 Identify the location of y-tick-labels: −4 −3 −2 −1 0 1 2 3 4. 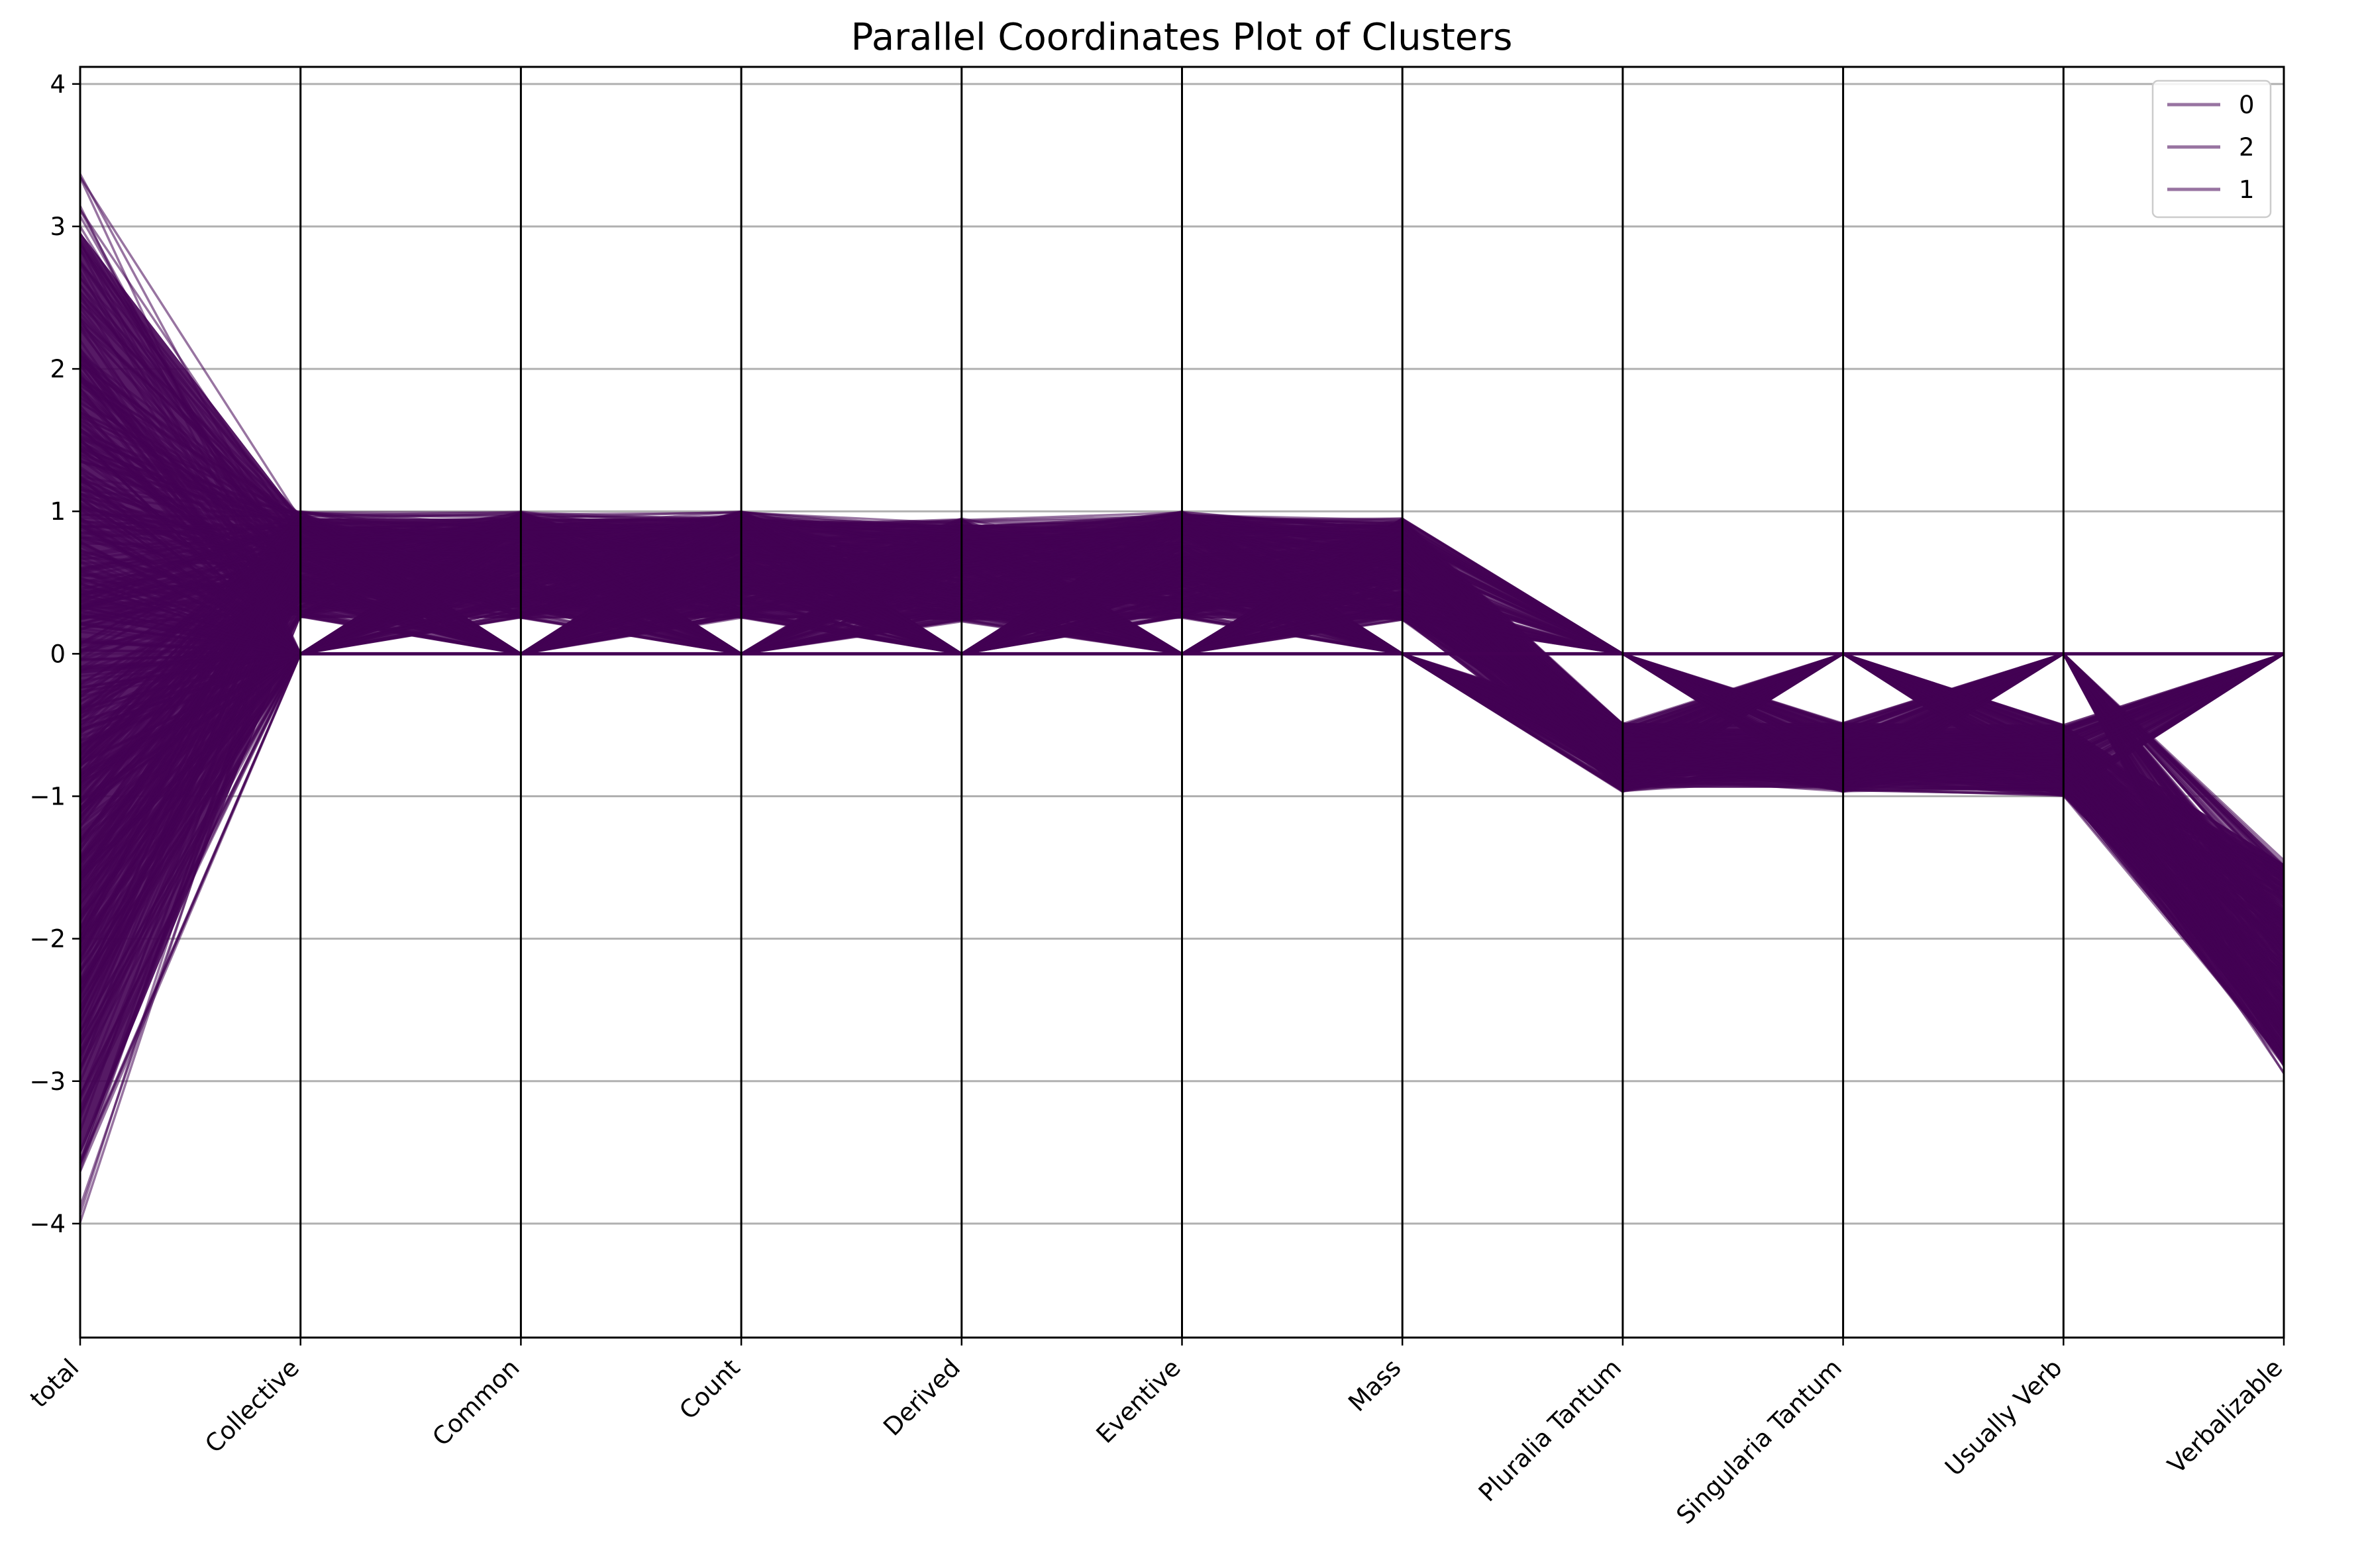
(55, 654).